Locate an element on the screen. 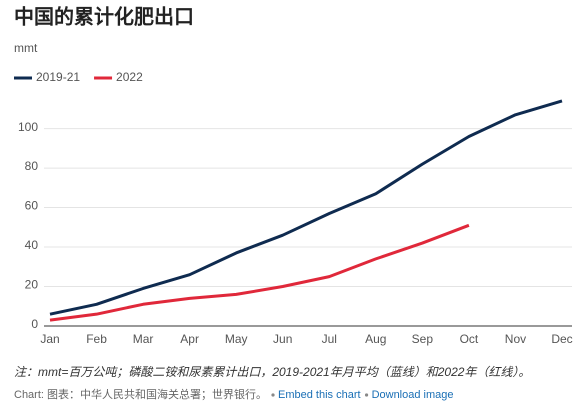  legend-label: 2019-21 is located at coordinates (58, 77).